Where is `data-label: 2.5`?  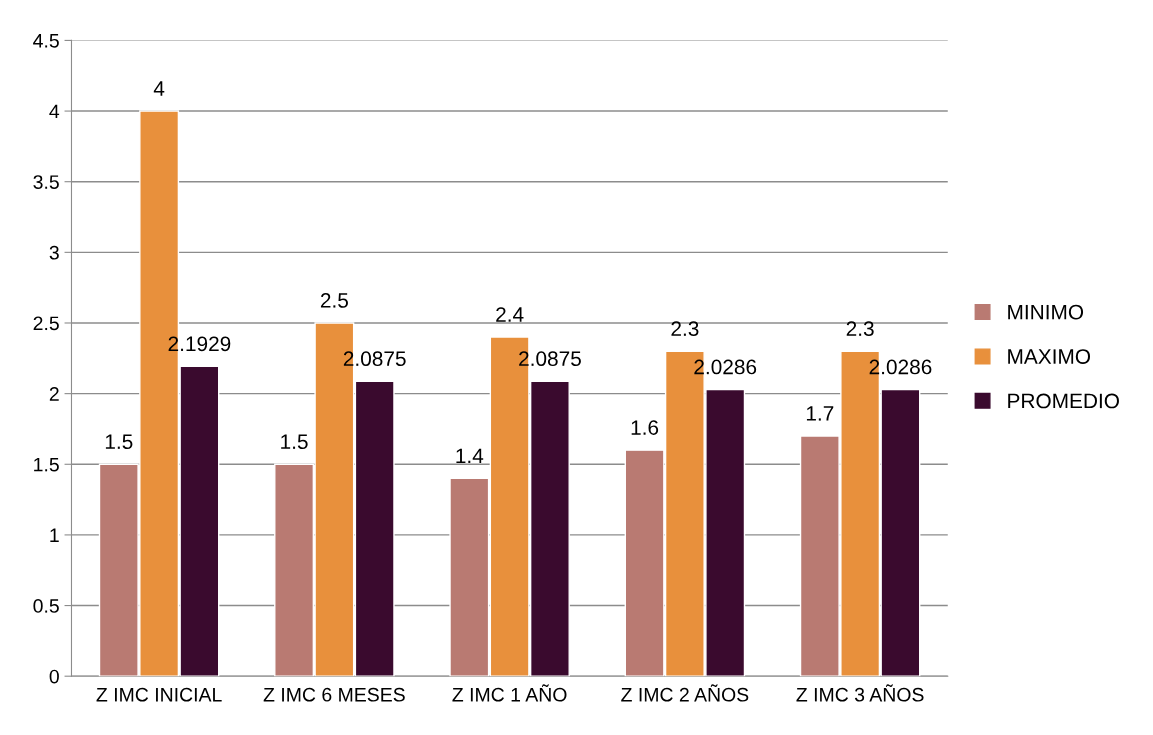 data-label: 2.5 is located at coordinates (334, 300).